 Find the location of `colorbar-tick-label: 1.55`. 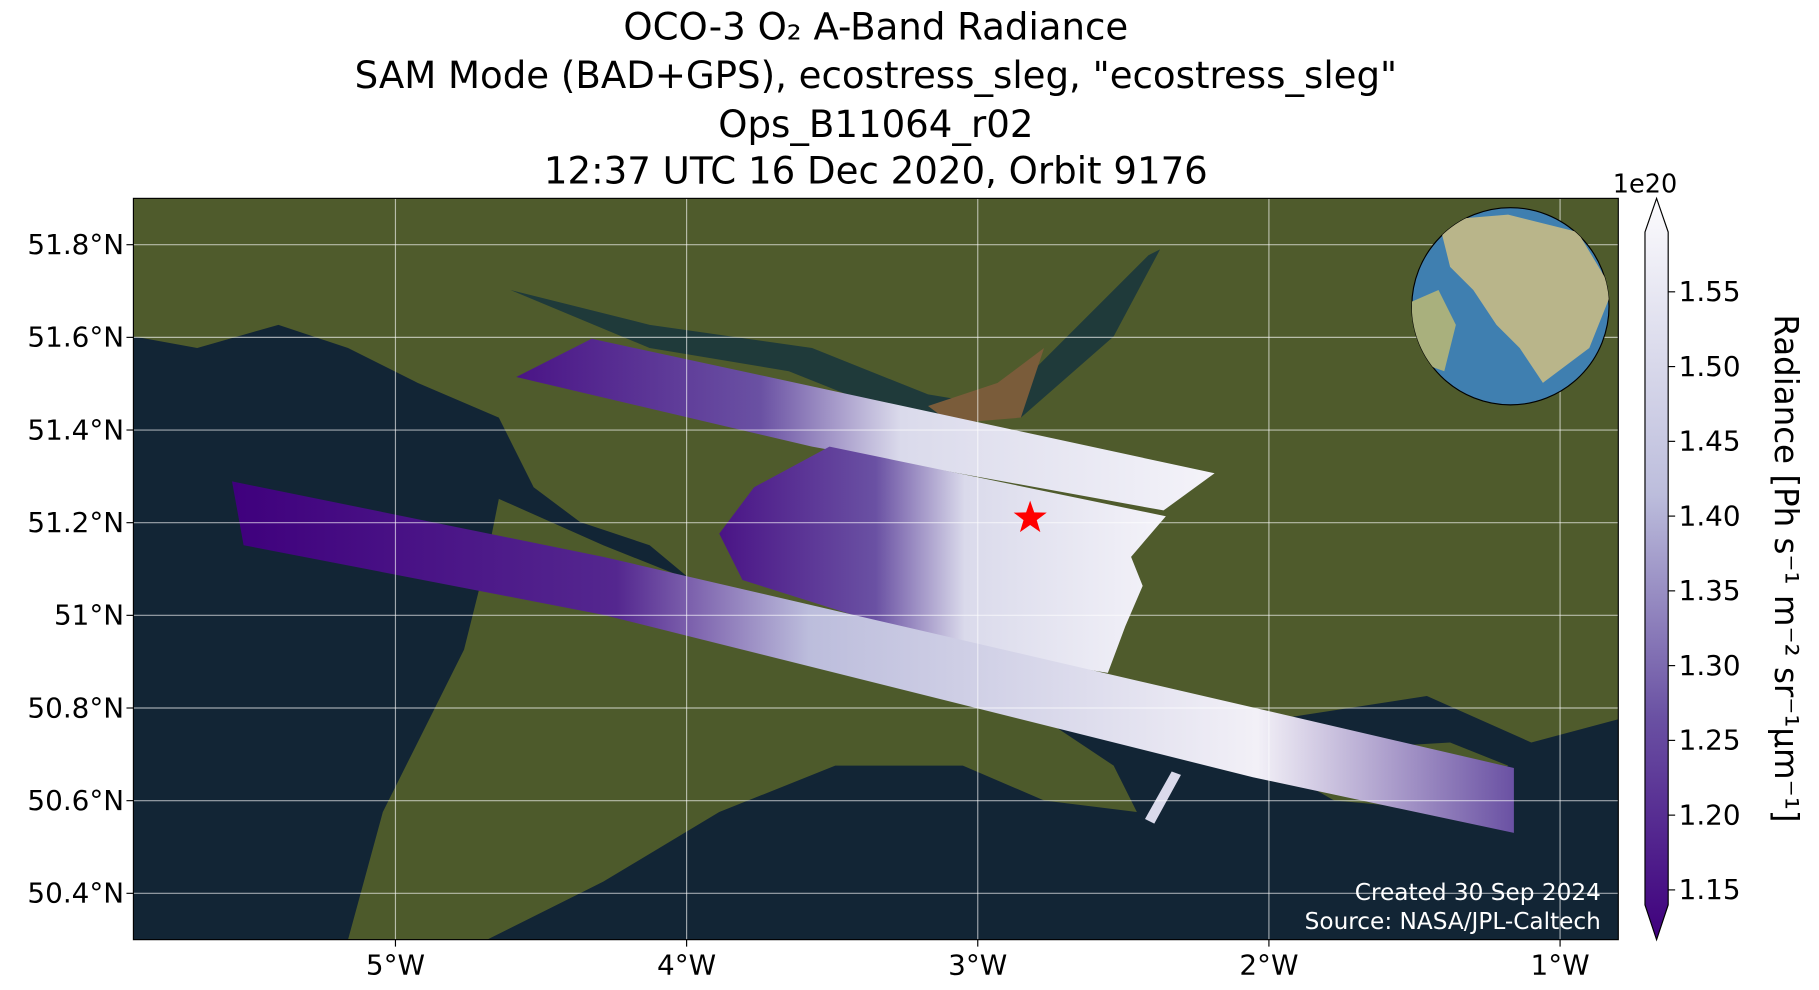

colorbar-tick-label: 1.55 is located at coordinates (1710, 291).